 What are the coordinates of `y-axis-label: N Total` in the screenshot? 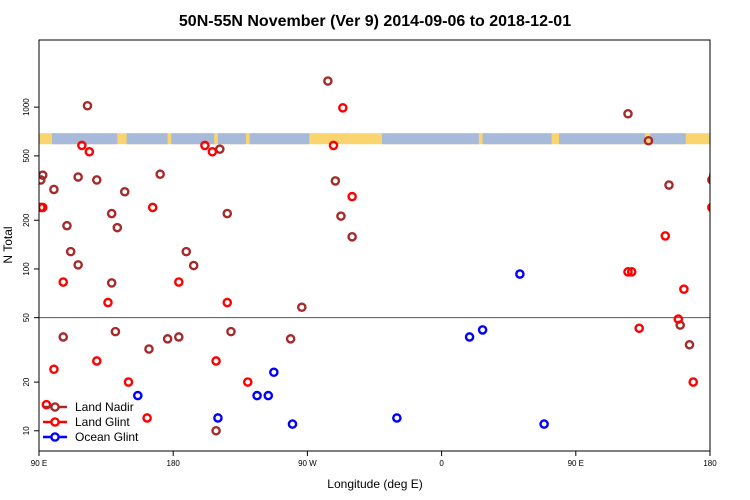 It's located at (8, 244).